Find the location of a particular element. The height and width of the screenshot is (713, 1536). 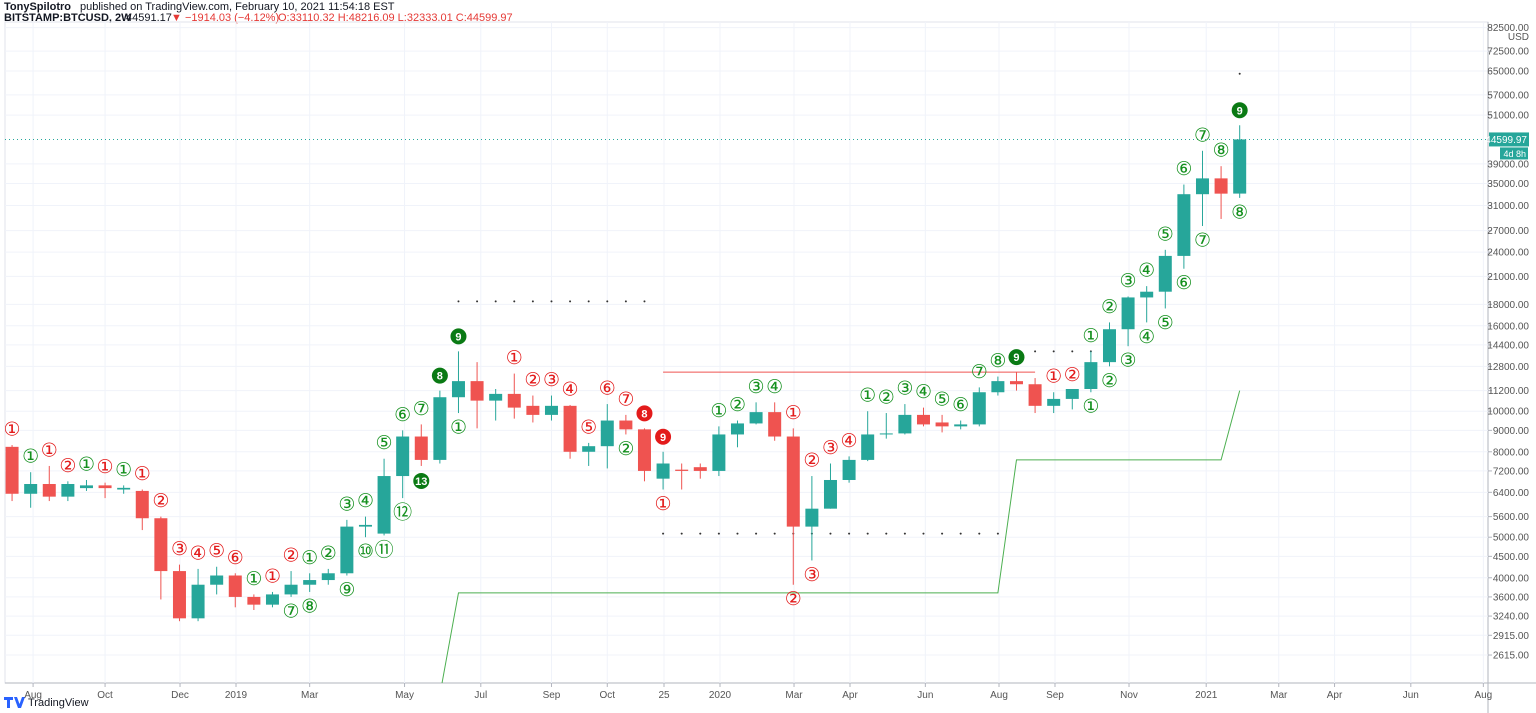

countdown-box is located at coordinates (1514, 153).